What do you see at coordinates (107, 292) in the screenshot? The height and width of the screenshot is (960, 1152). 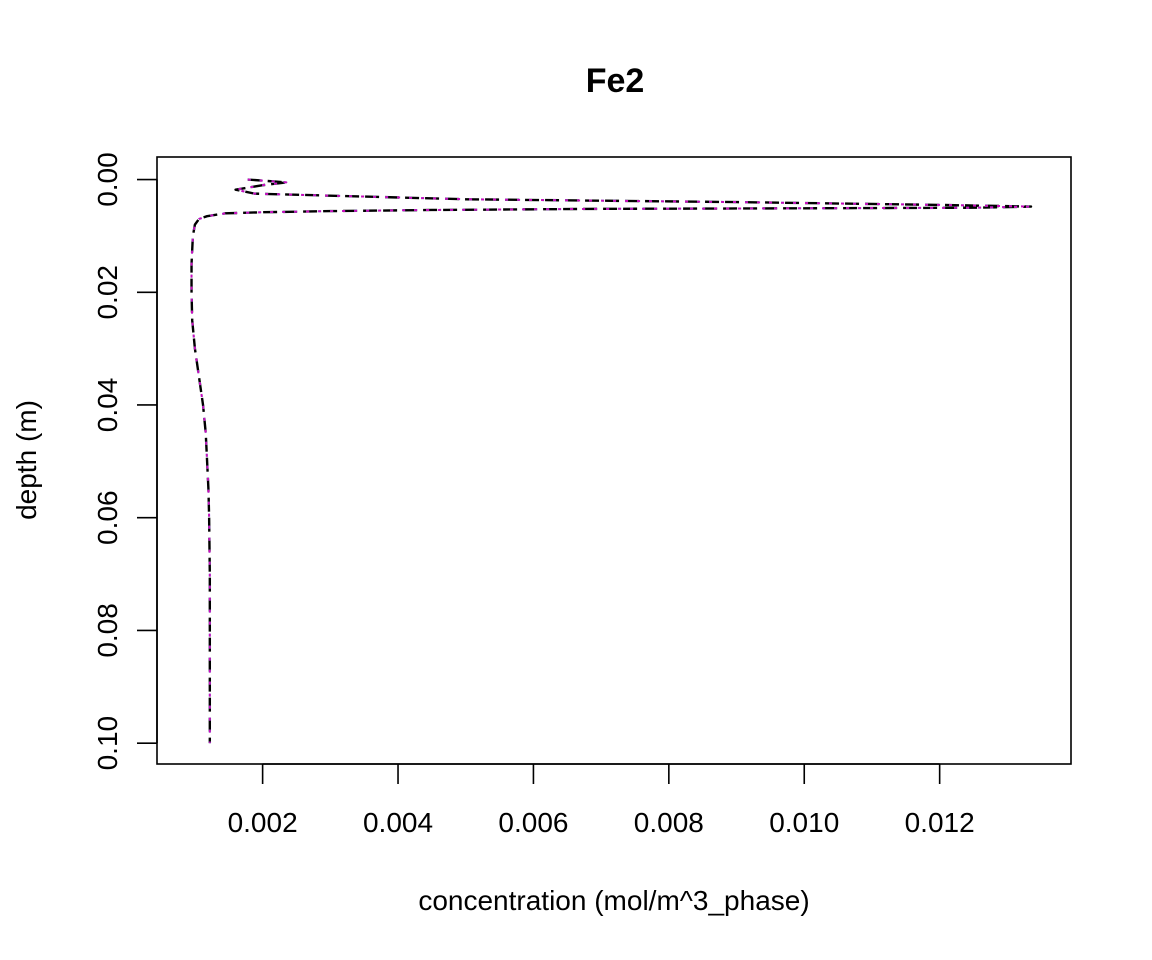 I see `y-tick-label: 0.02` at bounding box center [107, 292].